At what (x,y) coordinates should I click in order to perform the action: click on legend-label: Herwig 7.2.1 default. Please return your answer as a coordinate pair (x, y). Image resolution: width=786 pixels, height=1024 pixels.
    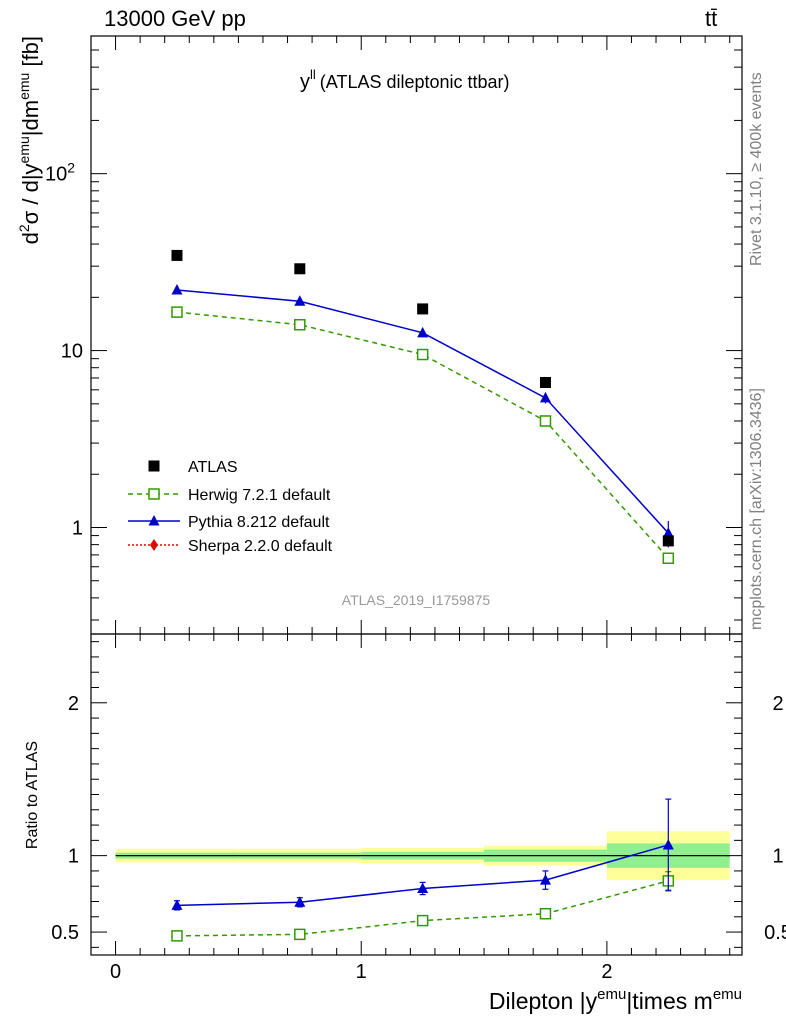
    Looking at the image, I should click on (259, 495).